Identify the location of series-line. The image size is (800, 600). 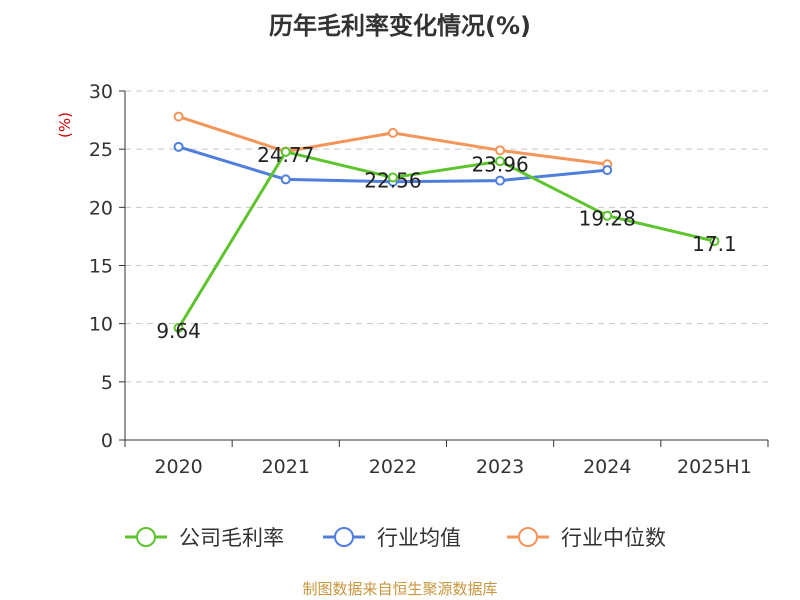
(393, 140).